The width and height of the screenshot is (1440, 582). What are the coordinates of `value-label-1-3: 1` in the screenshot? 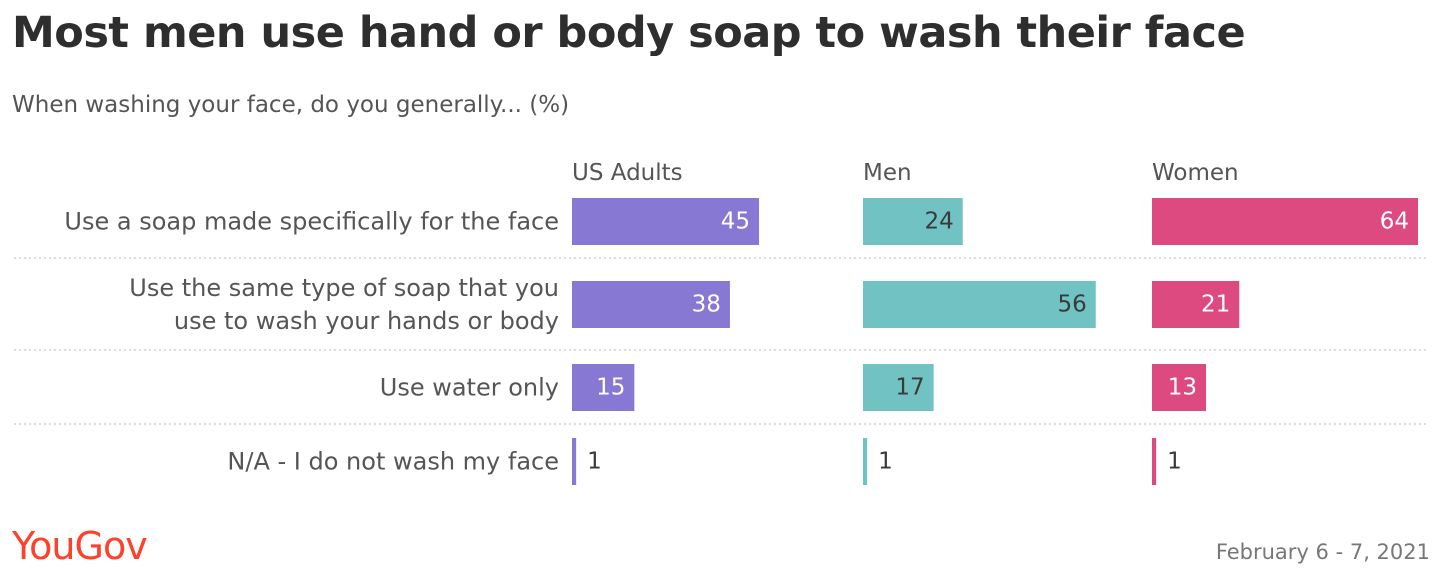 It's located at (885, 462).